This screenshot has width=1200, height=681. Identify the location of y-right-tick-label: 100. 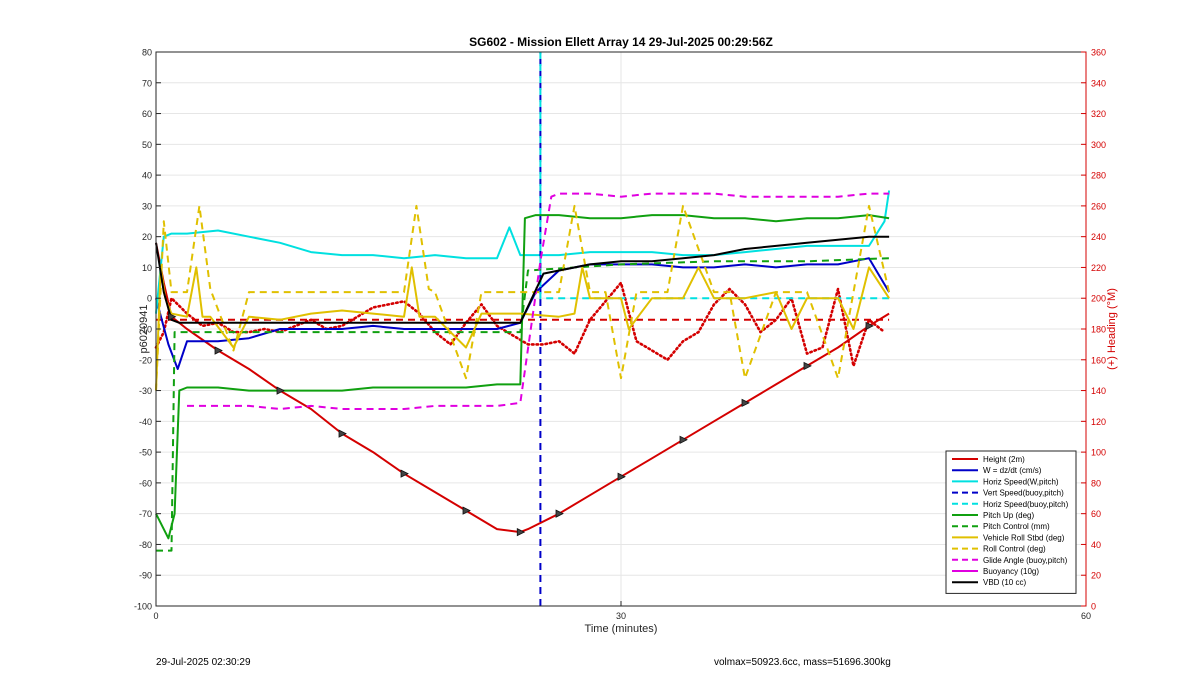
(1098, 453).